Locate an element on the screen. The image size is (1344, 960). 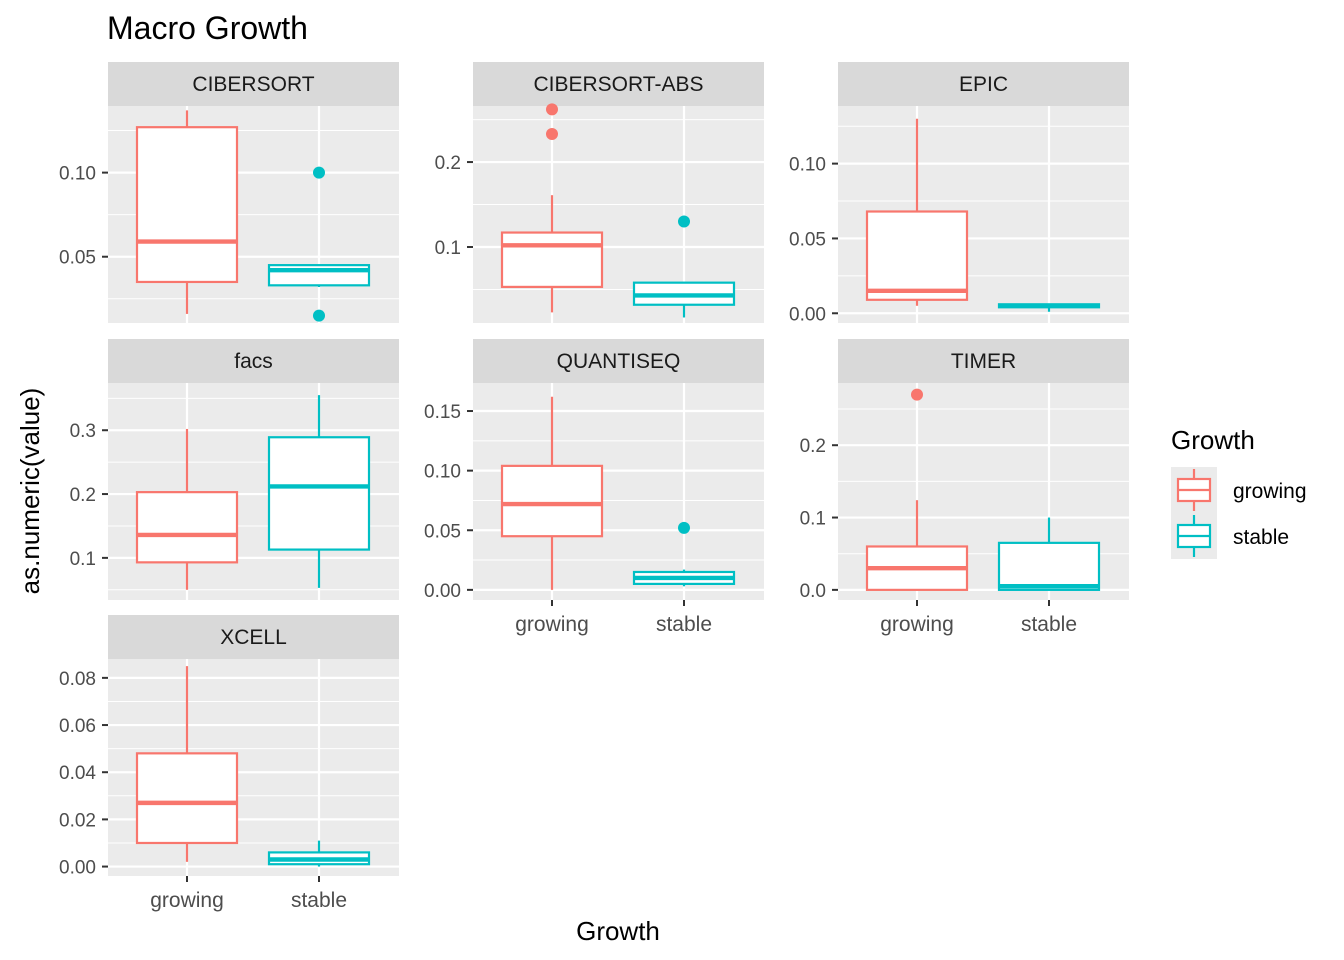
legend-keys: growing stable is located at coordinates (1239, 513).